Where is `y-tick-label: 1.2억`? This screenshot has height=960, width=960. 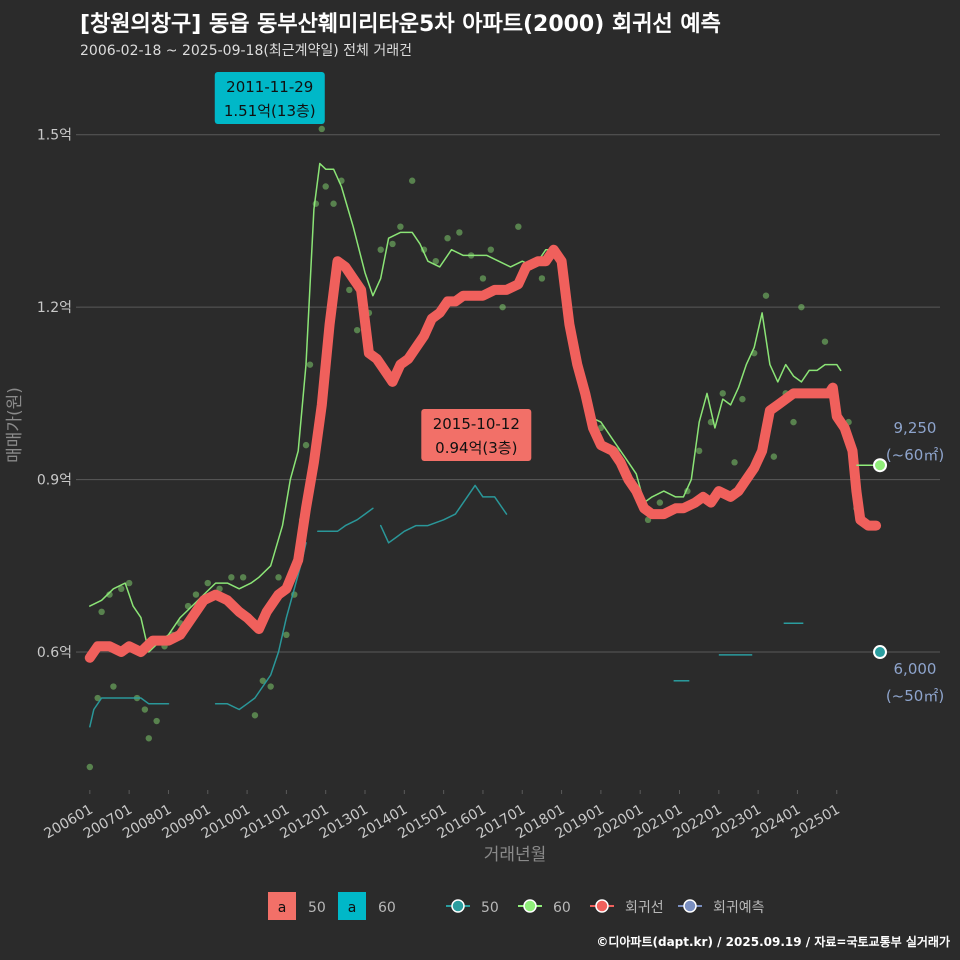
y-tick-label: 1.2억 is located at coordinates (54, 308).